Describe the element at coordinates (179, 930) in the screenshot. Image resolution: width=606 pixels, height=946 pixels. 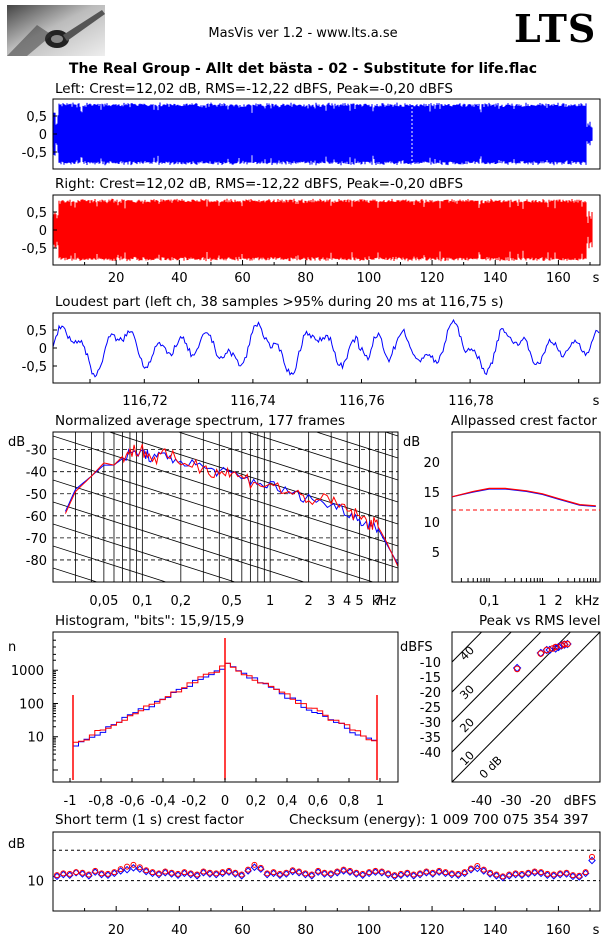
I see `crest-xtick-label: 40` at that location.